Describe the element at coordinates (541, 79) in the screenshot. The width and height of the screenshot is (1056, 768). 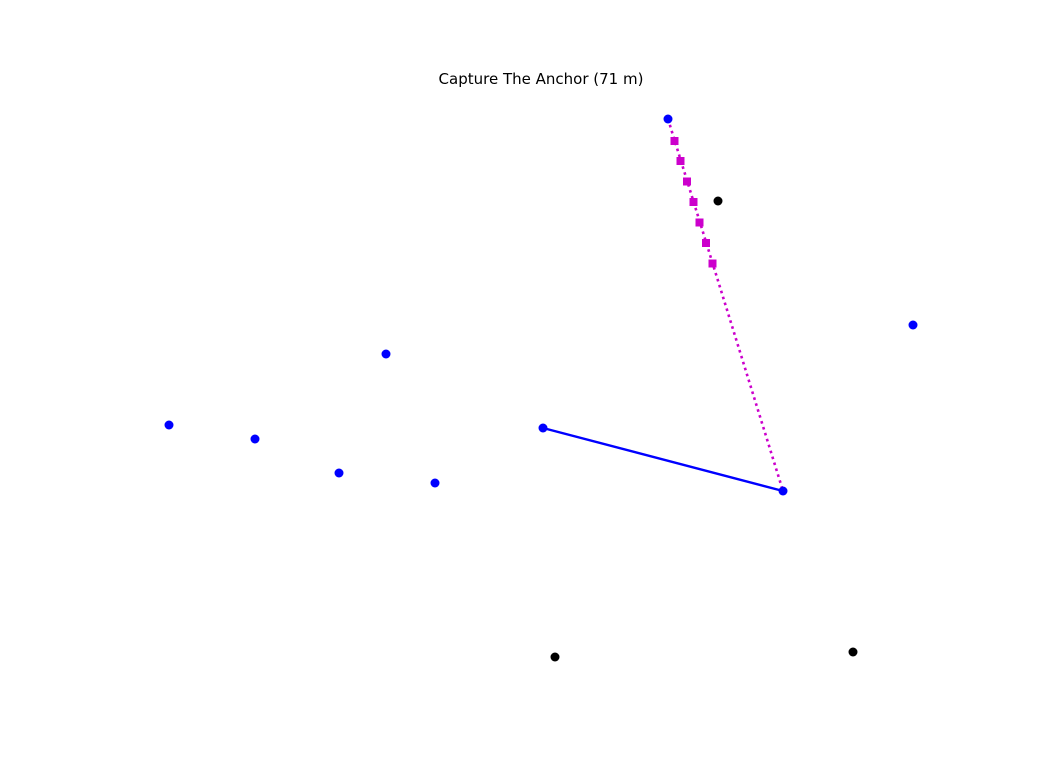
I see `game-title: Capture The Anchor (71 m)` at that location.